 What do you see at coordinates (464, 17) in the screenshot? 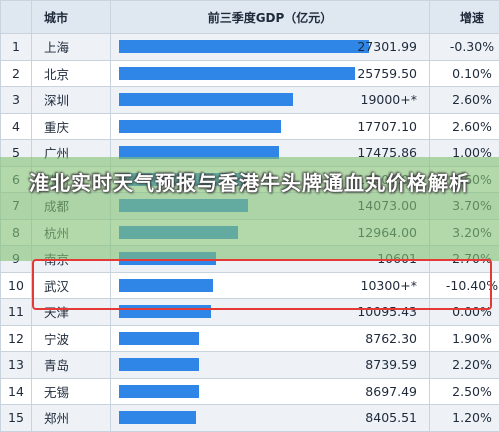
I see `growth-header: 增速` at bounding box center [464, 17].